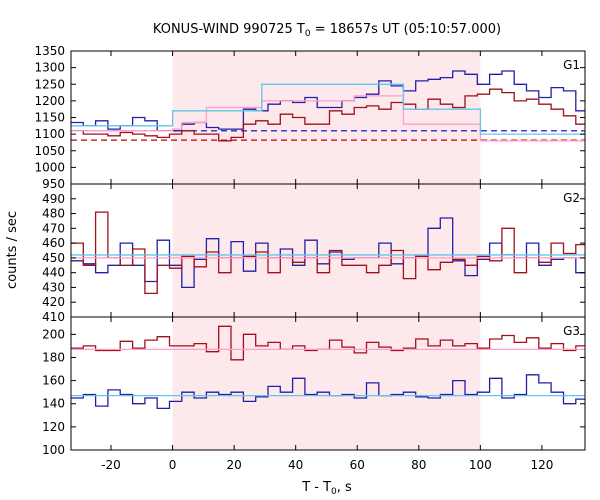 The height and width of the screenshot is (500, 600). What do you see at coordinates (53, 450) in the screenshot?
I see `y-tick-label: 100` at bounding box center [53, 450].